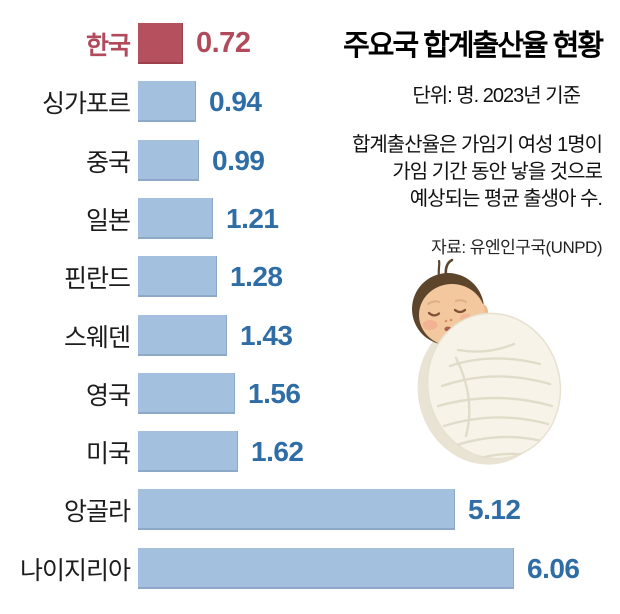 Image resolution: width=620 pixels, height=614 pixels. Describe the element at coordinates (310, 218) in the screenshot. I see `chart-row: 일본 1.21` at that location.